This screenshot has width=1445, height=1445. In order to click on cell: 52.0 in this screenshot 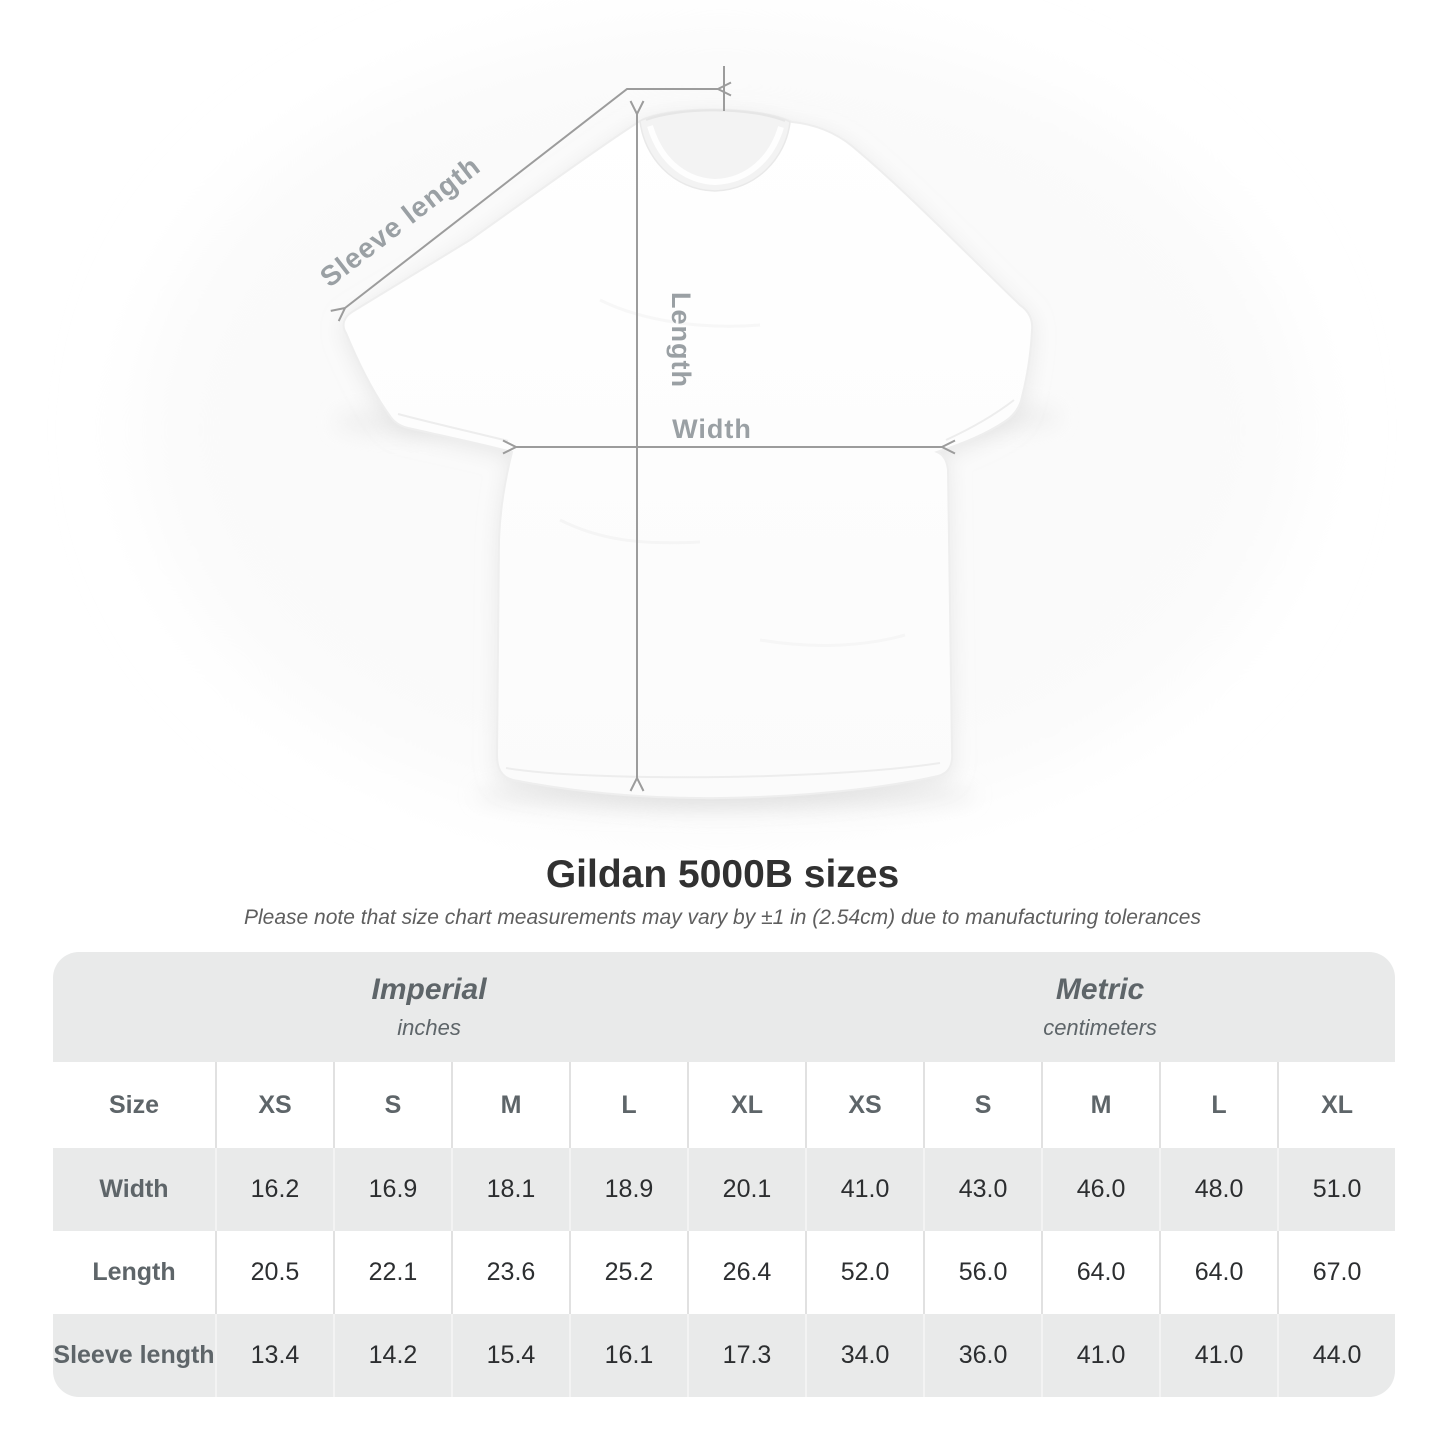, I will do `click(864, 1272)`.